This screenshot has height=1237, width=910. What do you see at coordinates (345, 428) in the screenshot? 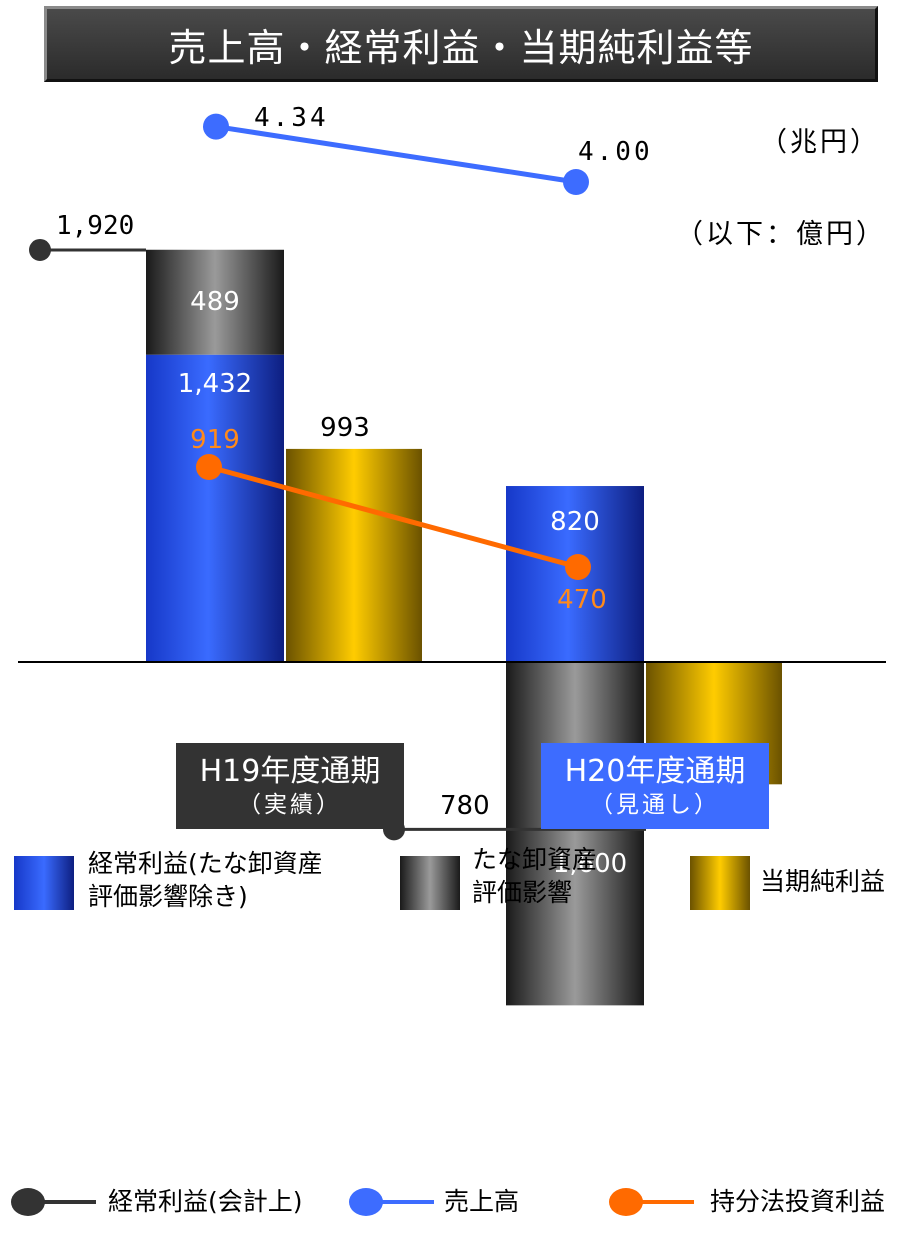
I see `bar-label-2-0: 993` at bounding box center [345, 428].